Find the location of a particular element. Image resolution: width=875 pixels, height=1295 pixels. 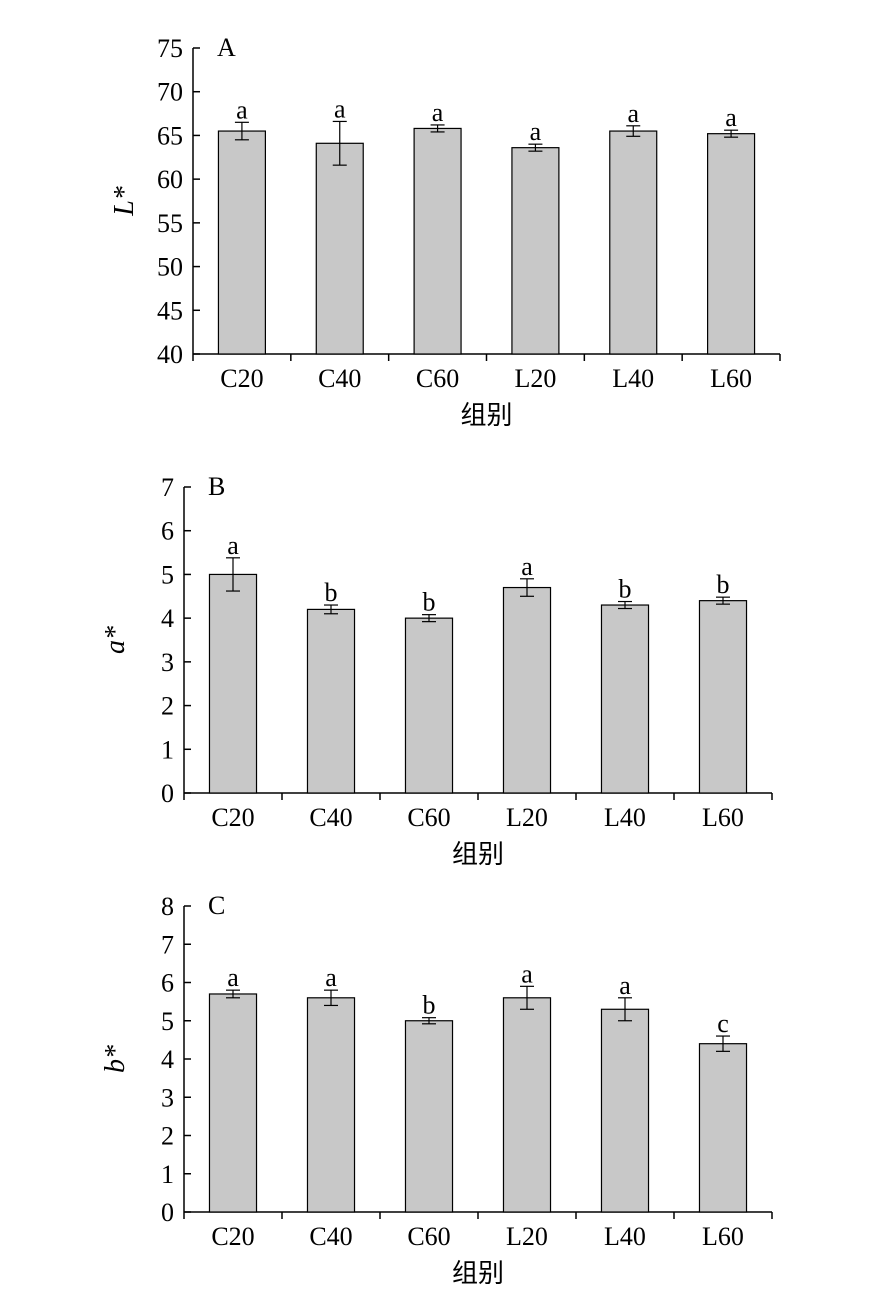

y-tick-label: 65 is located at coordinates (170, 135).